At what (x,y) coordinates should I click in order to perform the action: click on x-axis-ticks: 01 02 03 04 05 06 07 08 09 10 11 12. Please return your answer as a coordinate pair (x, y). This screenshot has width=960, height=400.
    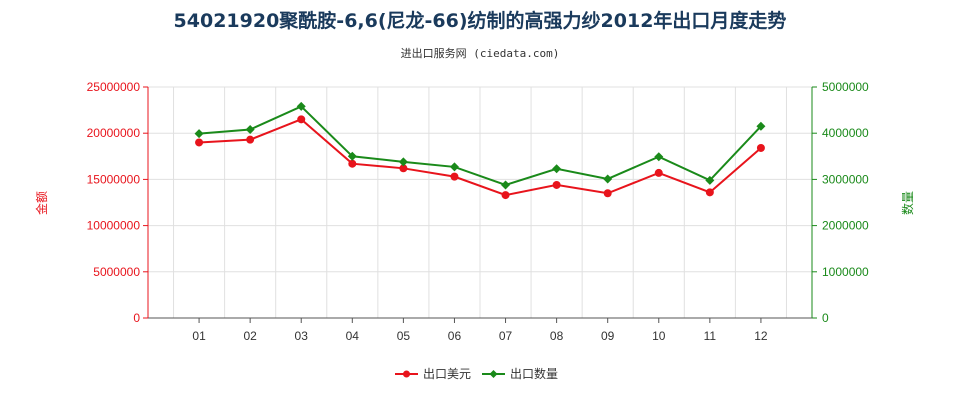
    Looking at the image, I should click on (480, 330).